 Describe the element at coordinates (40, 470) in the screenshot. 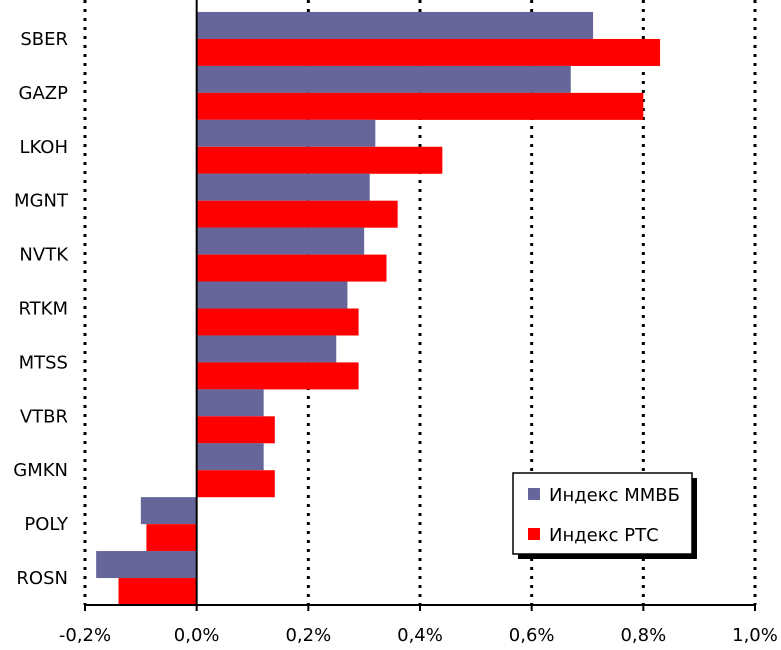

I see `category-label: GMKN` at that location.